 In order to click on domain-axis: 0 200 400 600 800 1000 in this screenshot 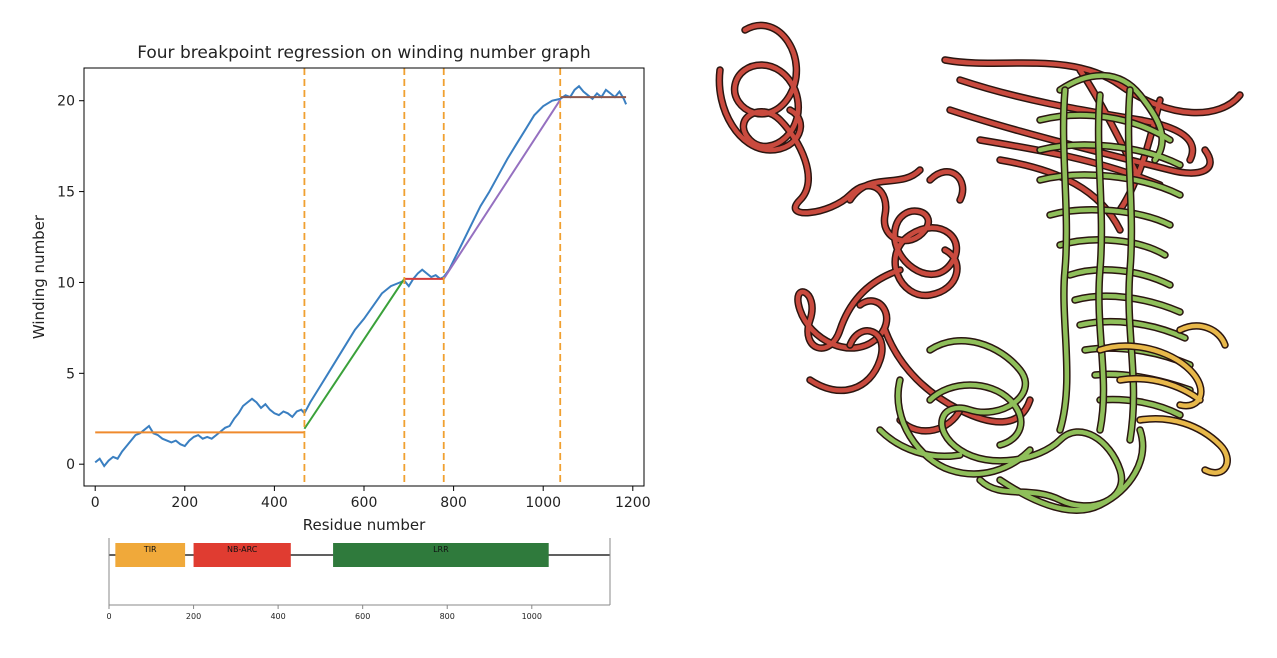, I will do `click(358, 579)`.